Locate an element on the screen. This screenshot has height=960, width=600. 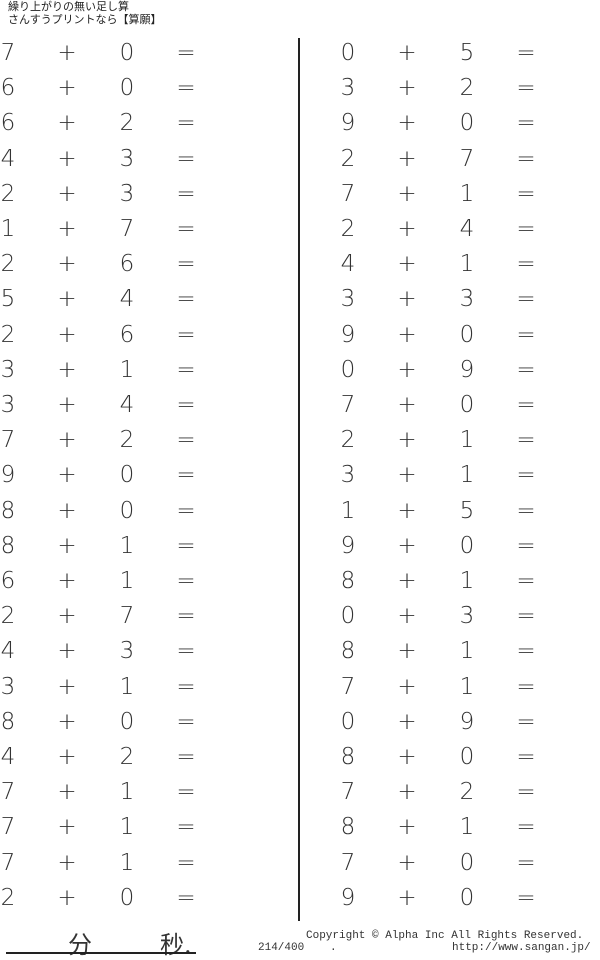
site-url: http://www.sangan.jp/ is located at coordinates (521, 948).